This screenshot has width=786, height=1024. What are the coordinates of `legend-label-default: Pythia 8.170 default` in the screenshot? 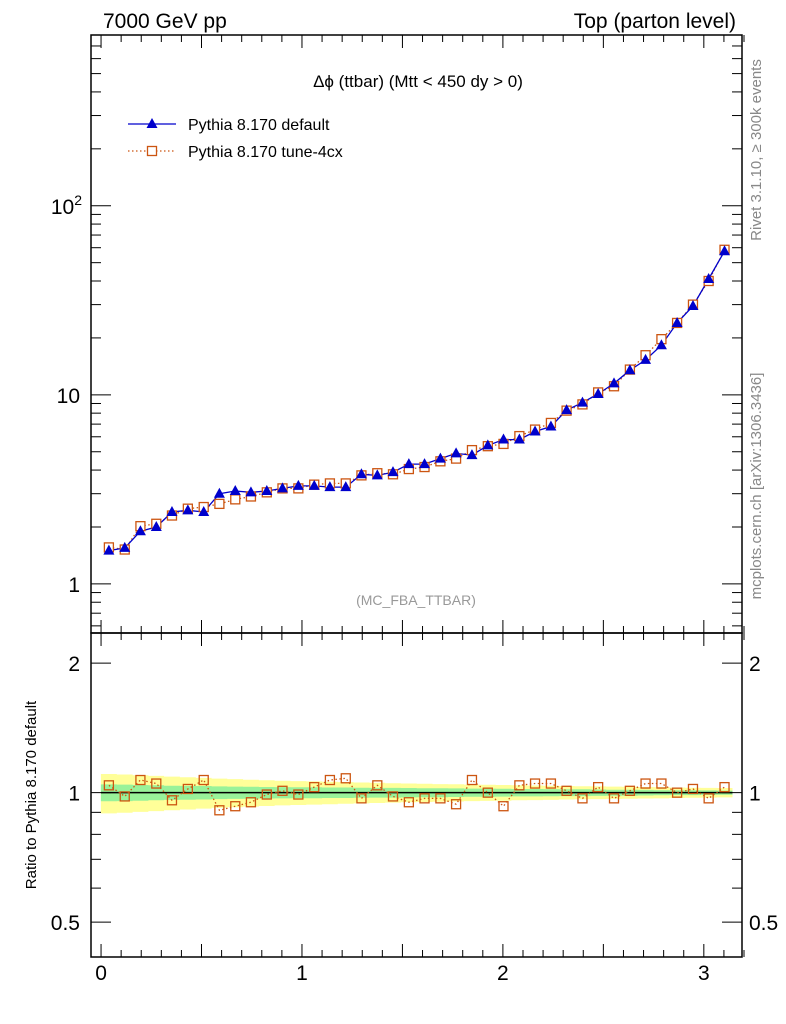 It's located at (259, 125).